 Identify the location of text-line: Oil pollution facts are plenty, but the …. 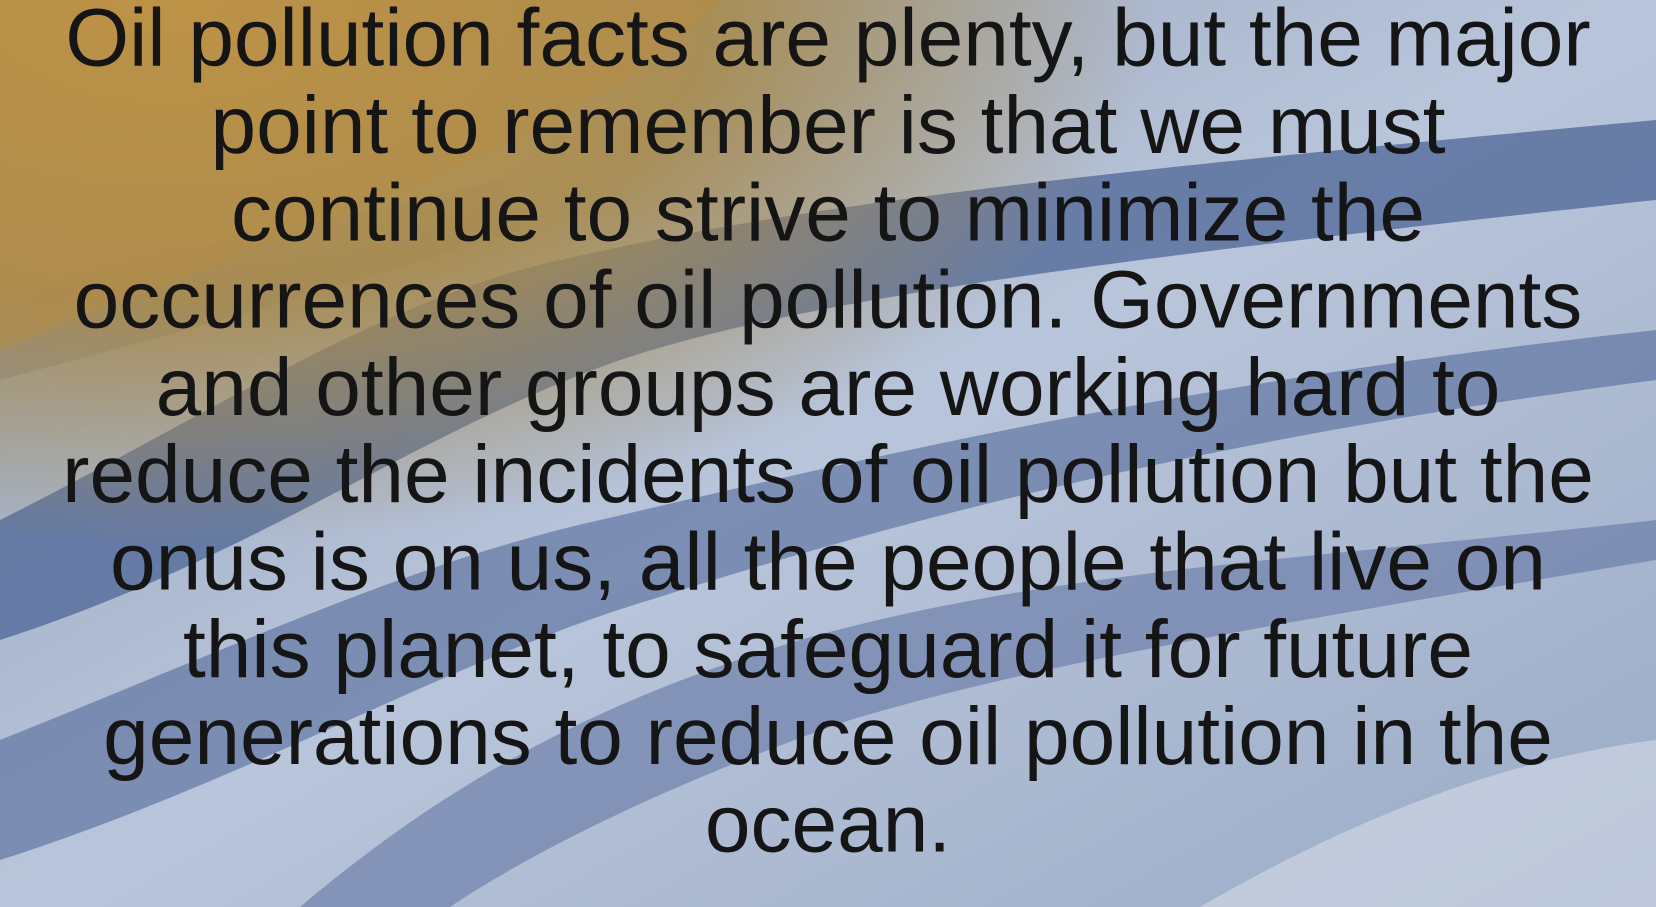
(827, 42).